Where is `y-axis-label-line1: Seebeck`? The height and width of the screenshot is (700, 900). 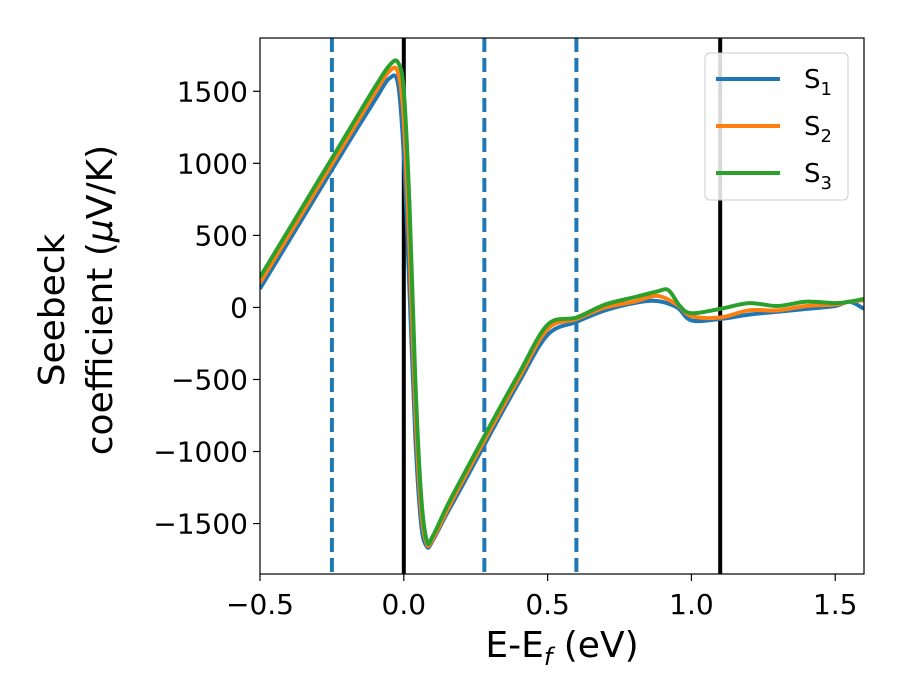
y-axis-label-line1: Seebeck is located at coordinates (52, 309).